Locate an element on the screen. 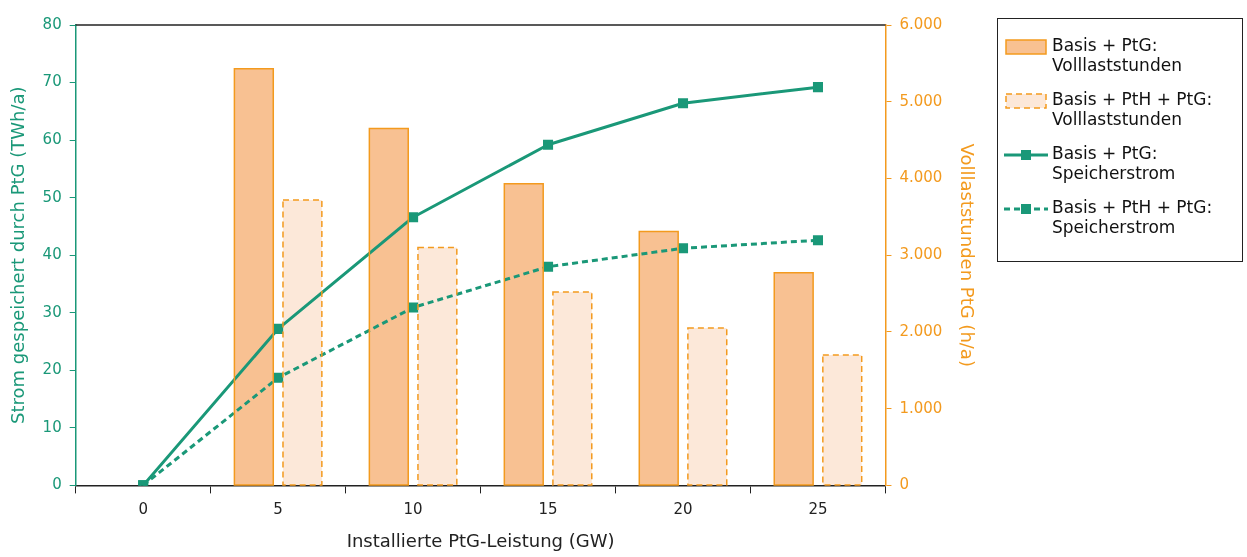  y2-tick-label: 3.000 is located at coordinates (921, 254).